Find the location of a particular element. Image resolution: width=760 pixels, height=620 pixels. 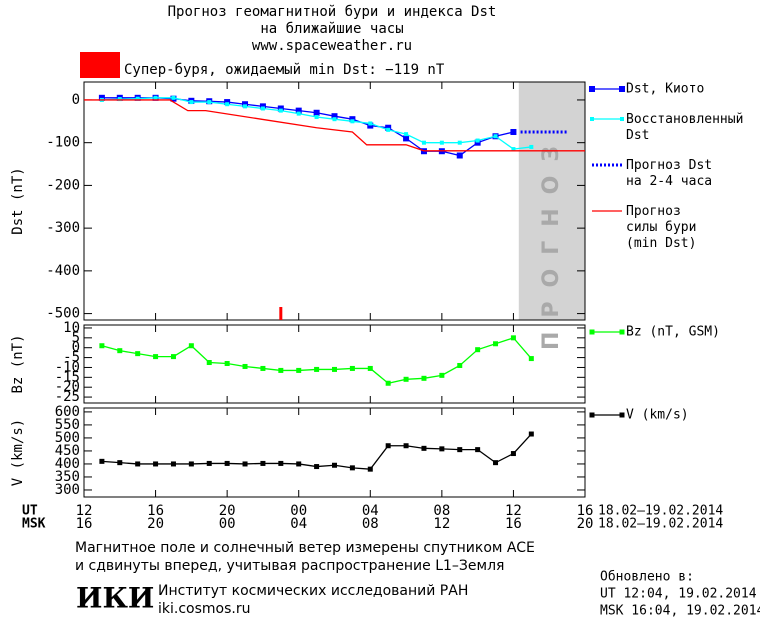

updated: Обновлено в: is located at coordinates (647, 577).